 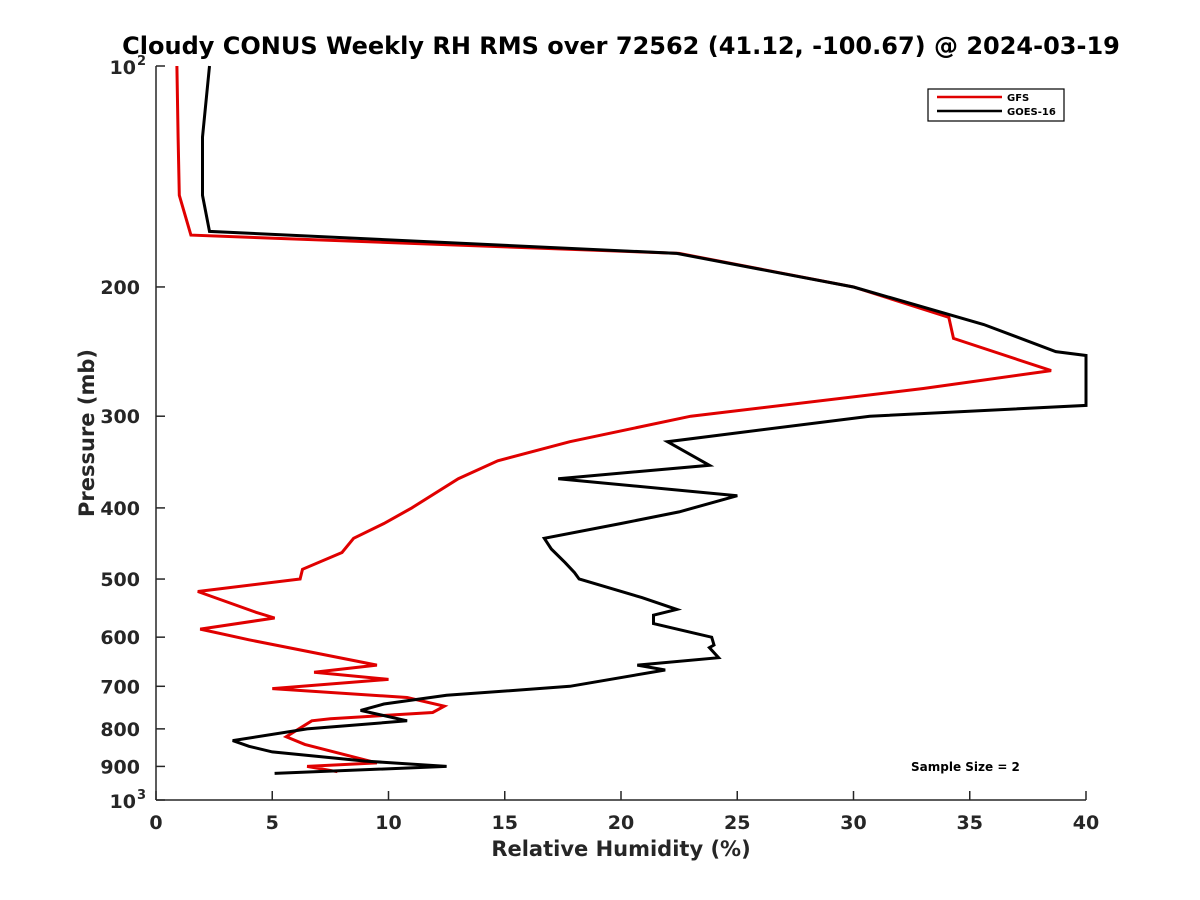 What do you see at coordinates (970, 823) in the screenshot?
I see `x-tick-label: 35` at bounding box center [970, 823].